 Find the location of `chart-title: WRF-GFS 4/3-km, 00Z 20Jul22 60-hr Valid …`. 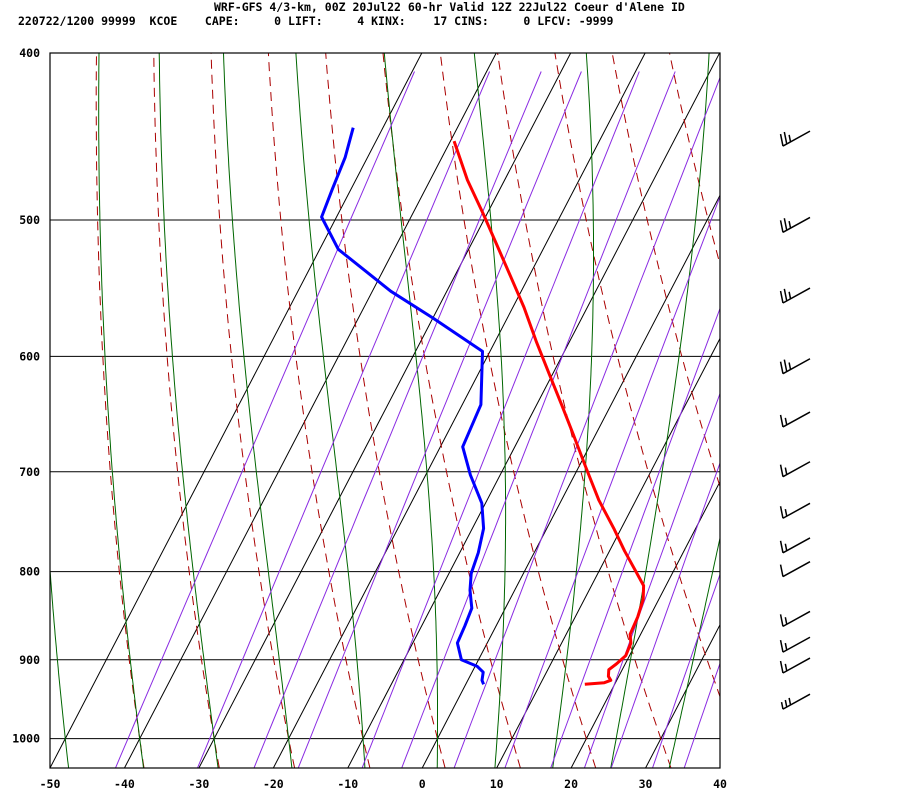

chart-title: WRF-GFS 4/3-km, 00Z 20Jul22 60-hr Valid … is located at coordinates (449, 7).